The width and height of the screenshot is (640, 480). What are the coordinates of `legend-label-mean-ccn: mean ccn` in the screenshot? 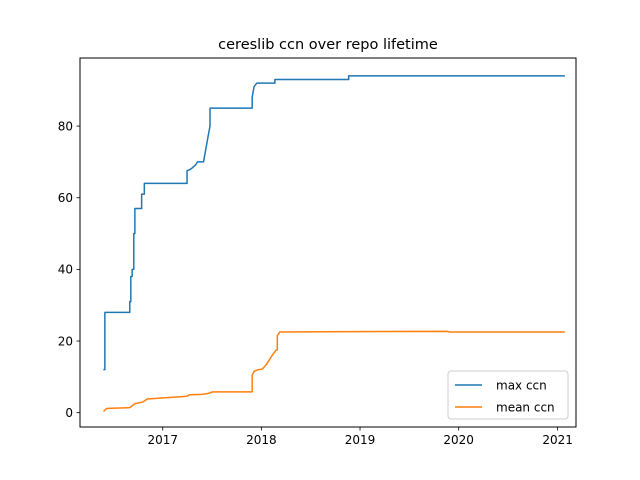 It's located at (525, 408).